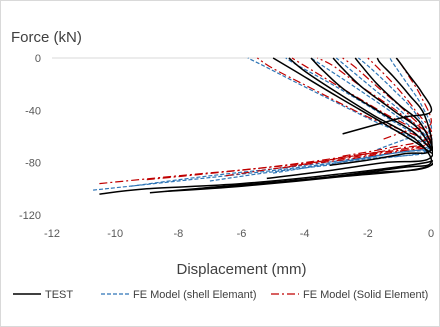  I want to click on x-tick-label: -4, so click(305, 234).